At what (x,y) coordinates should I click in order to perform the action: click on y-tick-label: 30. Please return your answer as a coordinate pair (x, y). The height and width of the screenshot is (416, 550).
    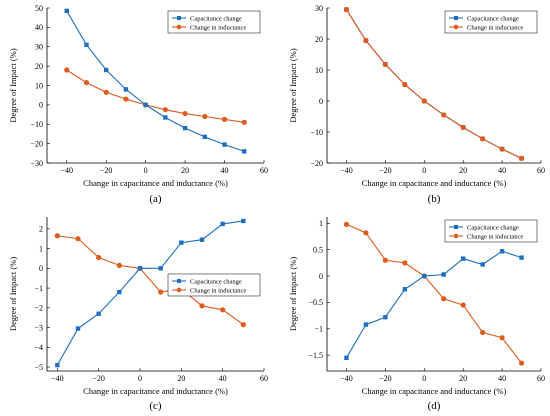
    Looking at the image, I should click on (39, 47).